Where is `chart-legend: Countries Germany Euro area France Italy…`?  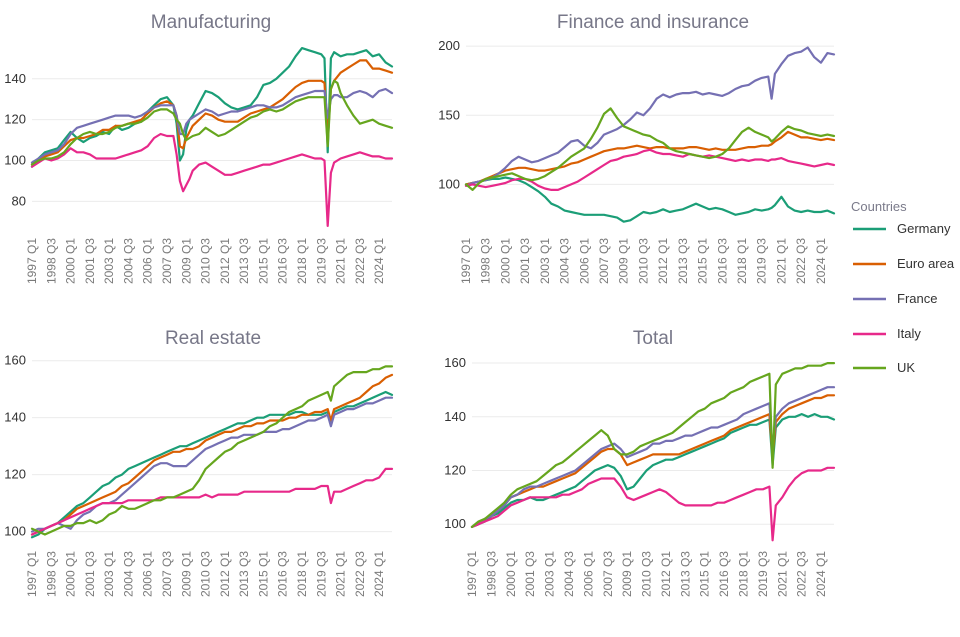
chart-legend: Countries Germany Euro area France Italy… is located at coordinates (903, 287).